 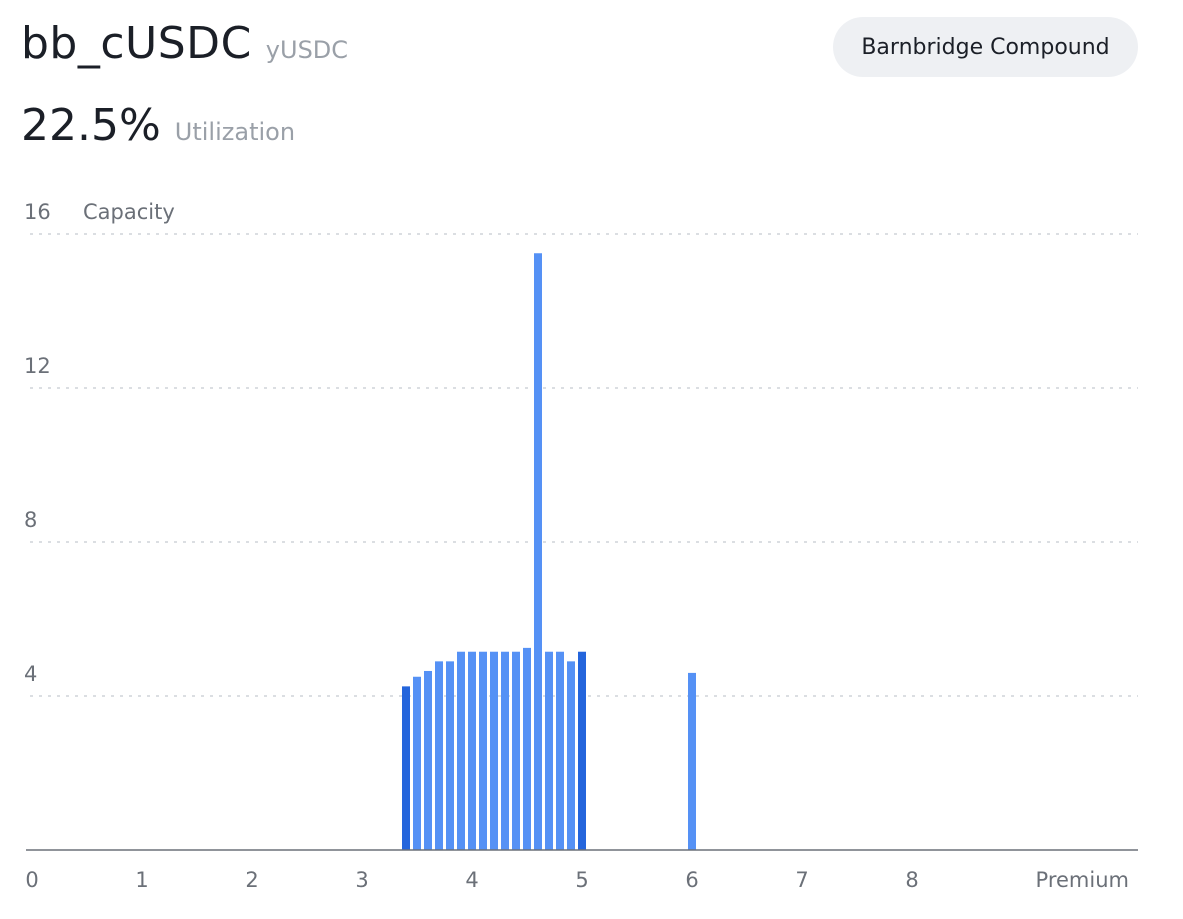 What do you see at coordinates (251, 880) in the screenshot?
I see `x-tick-label-2: 2` at bounding box center [251, 880].